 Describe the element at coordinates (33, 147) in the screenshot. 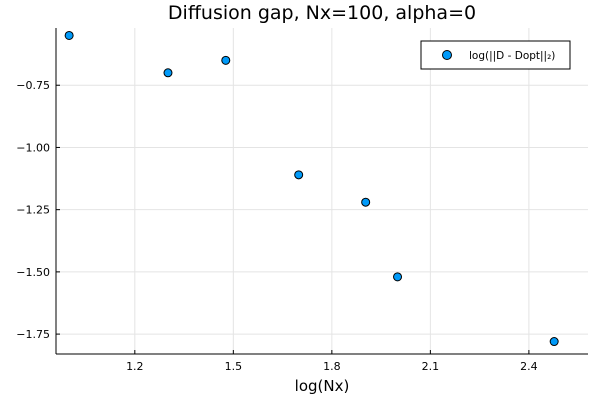

I see `y-tick-label: −1.00` at that location.